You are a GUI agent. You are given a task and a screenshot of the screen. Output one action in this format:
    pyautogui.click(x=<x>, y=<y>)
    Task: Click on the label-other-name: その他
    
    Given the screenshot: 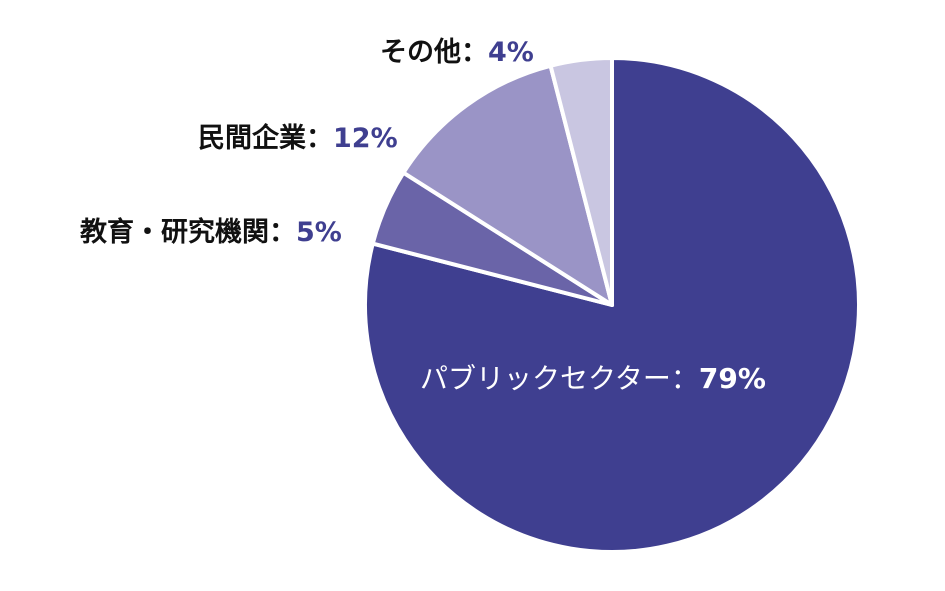 What is the action you would take?
    pyautogui.click(x=420, y=52)
    